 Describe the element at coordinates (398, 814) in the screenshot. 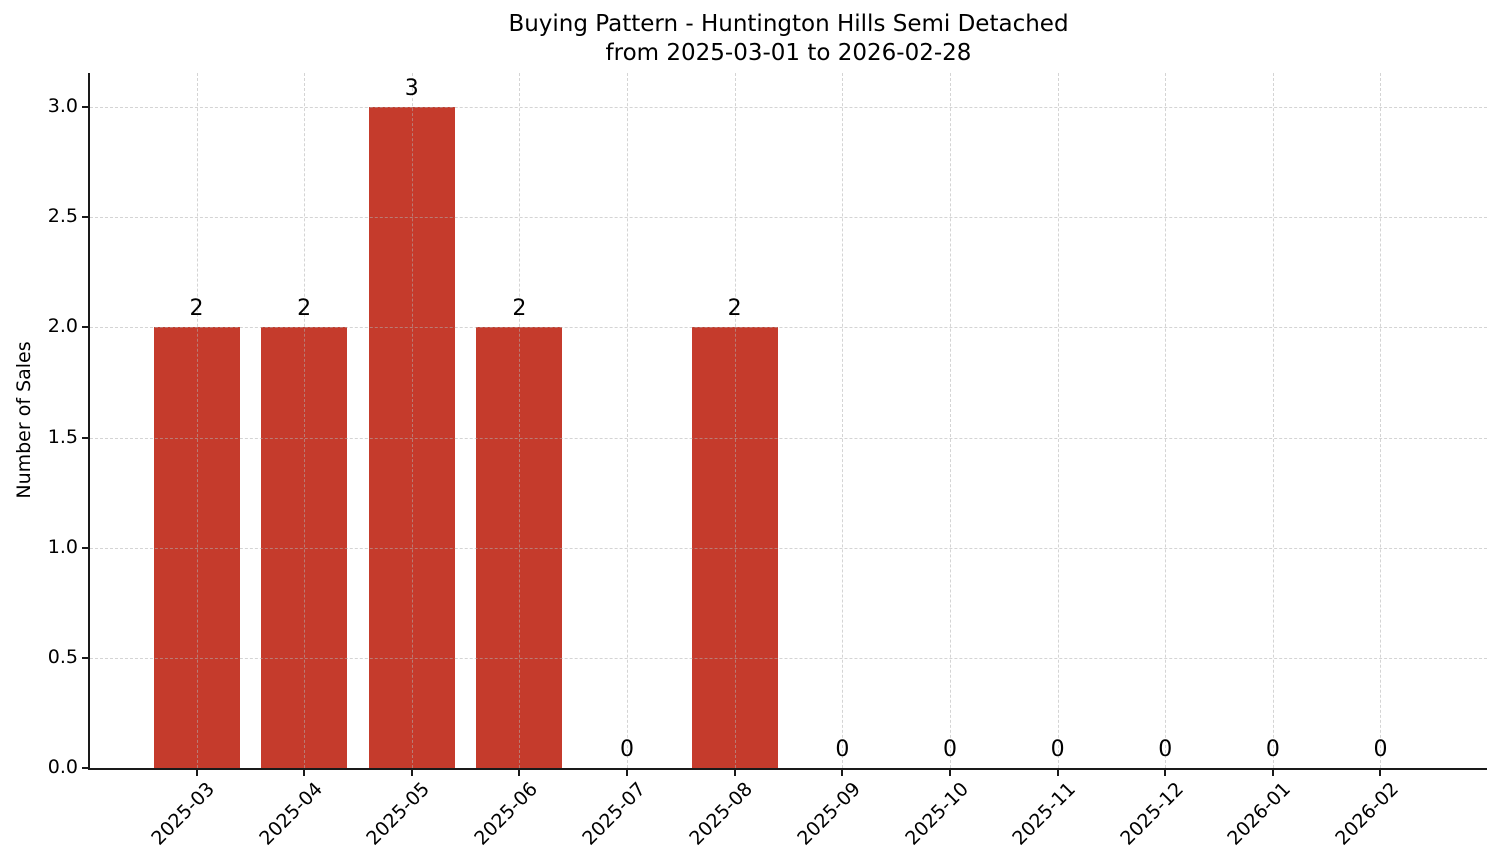

I see `x-tick-label: 2025-05` at that location.